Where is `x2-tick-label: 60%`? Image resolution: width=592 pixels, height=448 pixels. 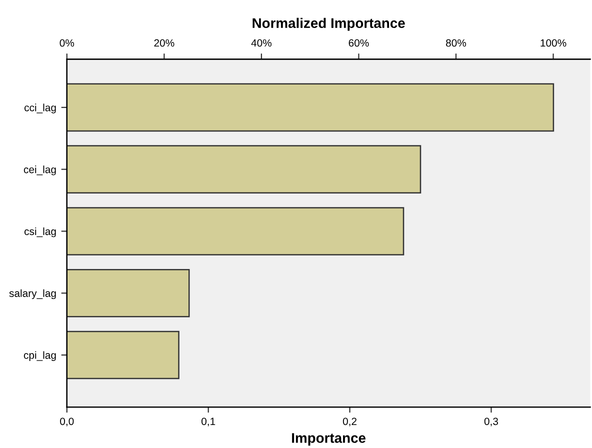 x2-tick-label: 60% is located at coordinates (358, 43).